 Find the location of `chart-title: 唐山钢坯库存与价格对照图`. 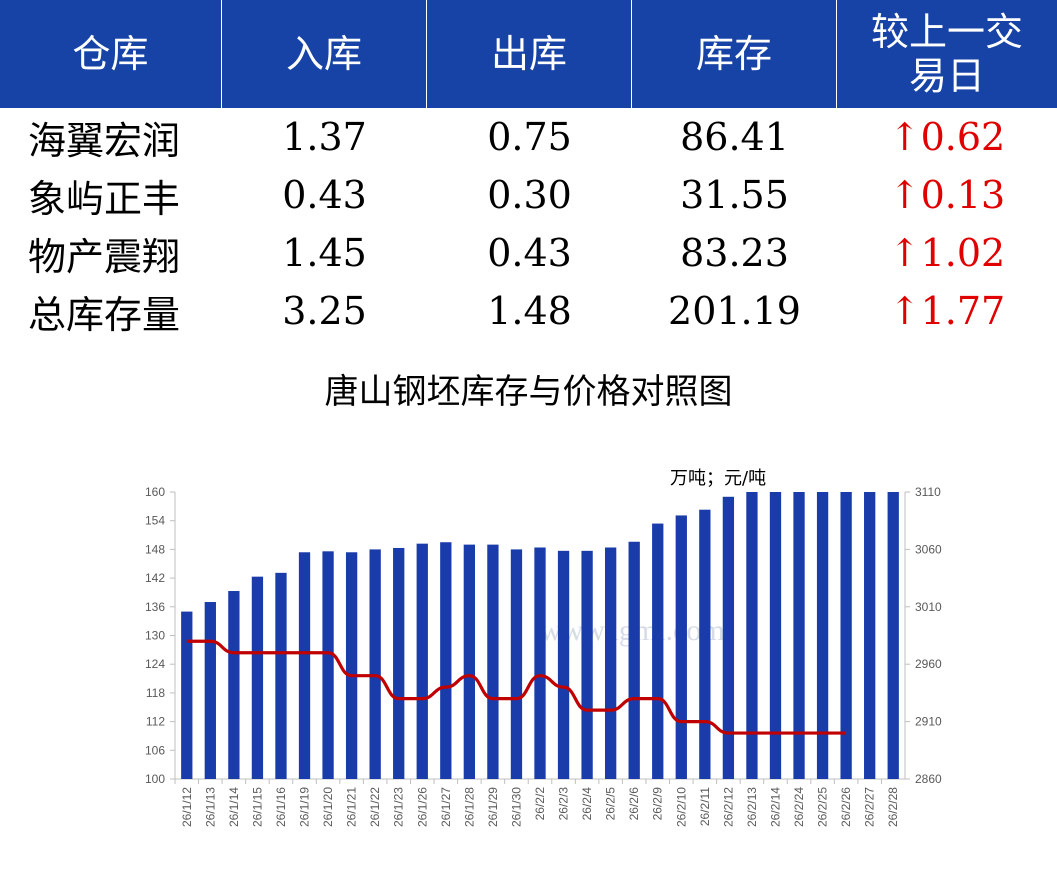

chart-title: 唐山钢坯库存与价格对照图 is located at coordinates (528, 392).